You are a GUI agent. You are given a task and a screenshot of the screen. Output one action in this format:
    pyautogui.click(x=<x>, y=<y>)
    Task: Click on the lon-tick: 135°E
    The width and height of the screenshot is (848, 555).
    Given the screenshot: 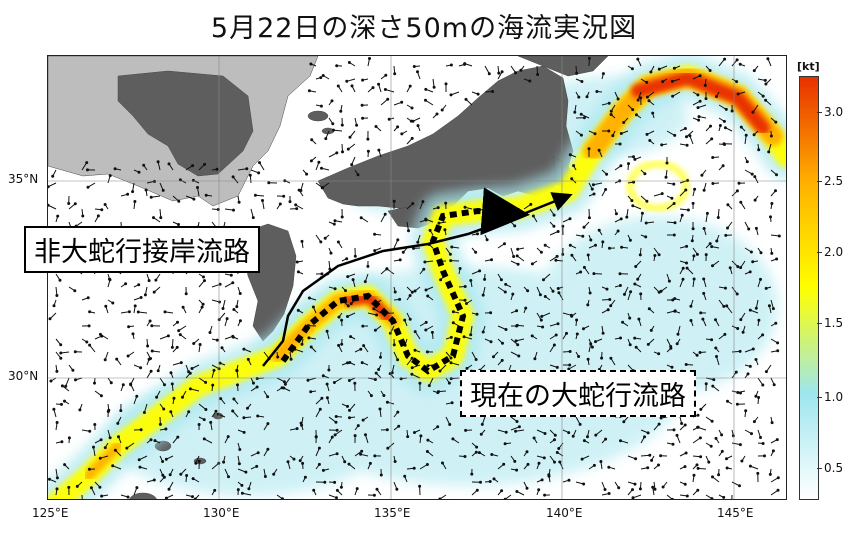 What is the action you would take?
    pyautogui.click(x=392, y=513)
    